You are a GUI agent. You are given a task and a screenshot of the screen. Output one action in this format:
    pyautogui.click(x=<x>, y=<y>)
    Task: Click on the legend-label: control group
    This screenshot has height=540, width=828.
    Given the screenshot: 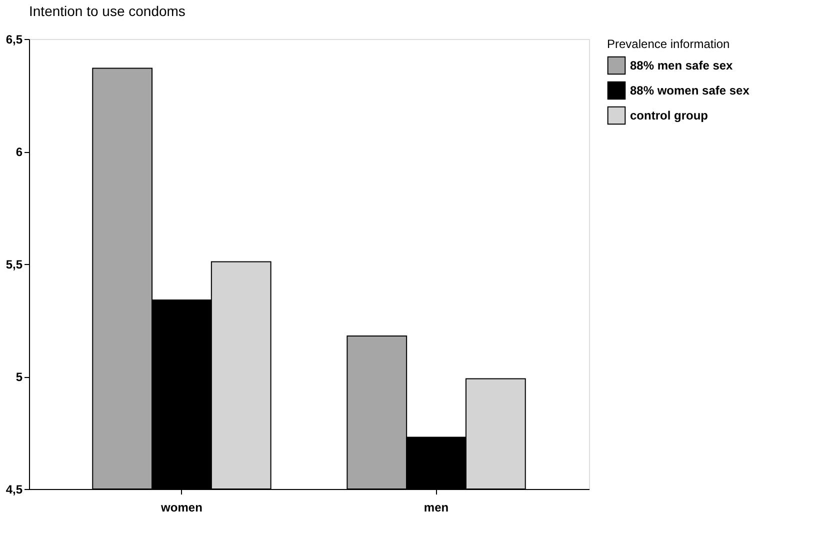 What is the action you would take?
    pyautogui.click(x=669, y=115)
    